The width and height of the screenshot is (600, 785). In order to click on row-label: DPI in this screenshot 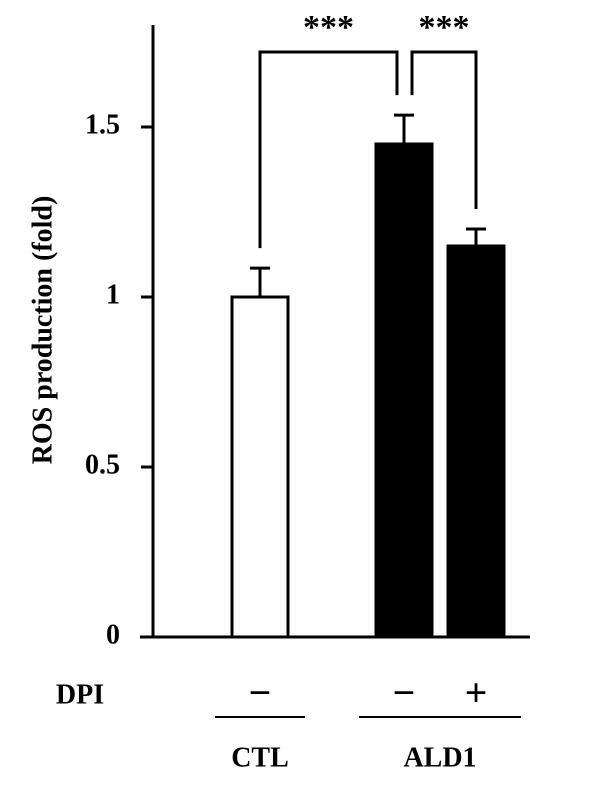, I will do `click(80, 694)`.